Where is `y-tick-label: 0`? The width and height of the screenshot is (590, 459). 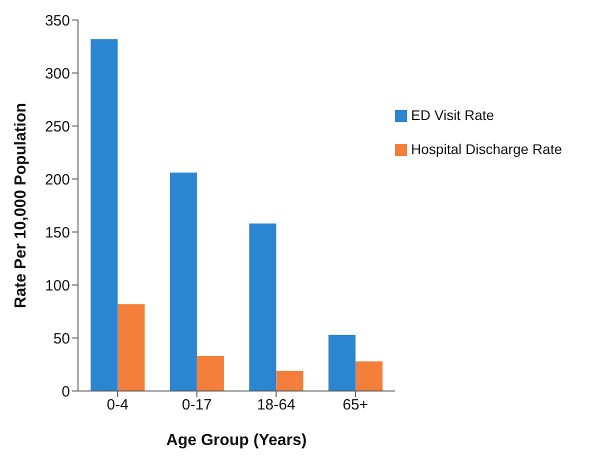
y-tick-label: 0 is located at coordinates (66, 391).